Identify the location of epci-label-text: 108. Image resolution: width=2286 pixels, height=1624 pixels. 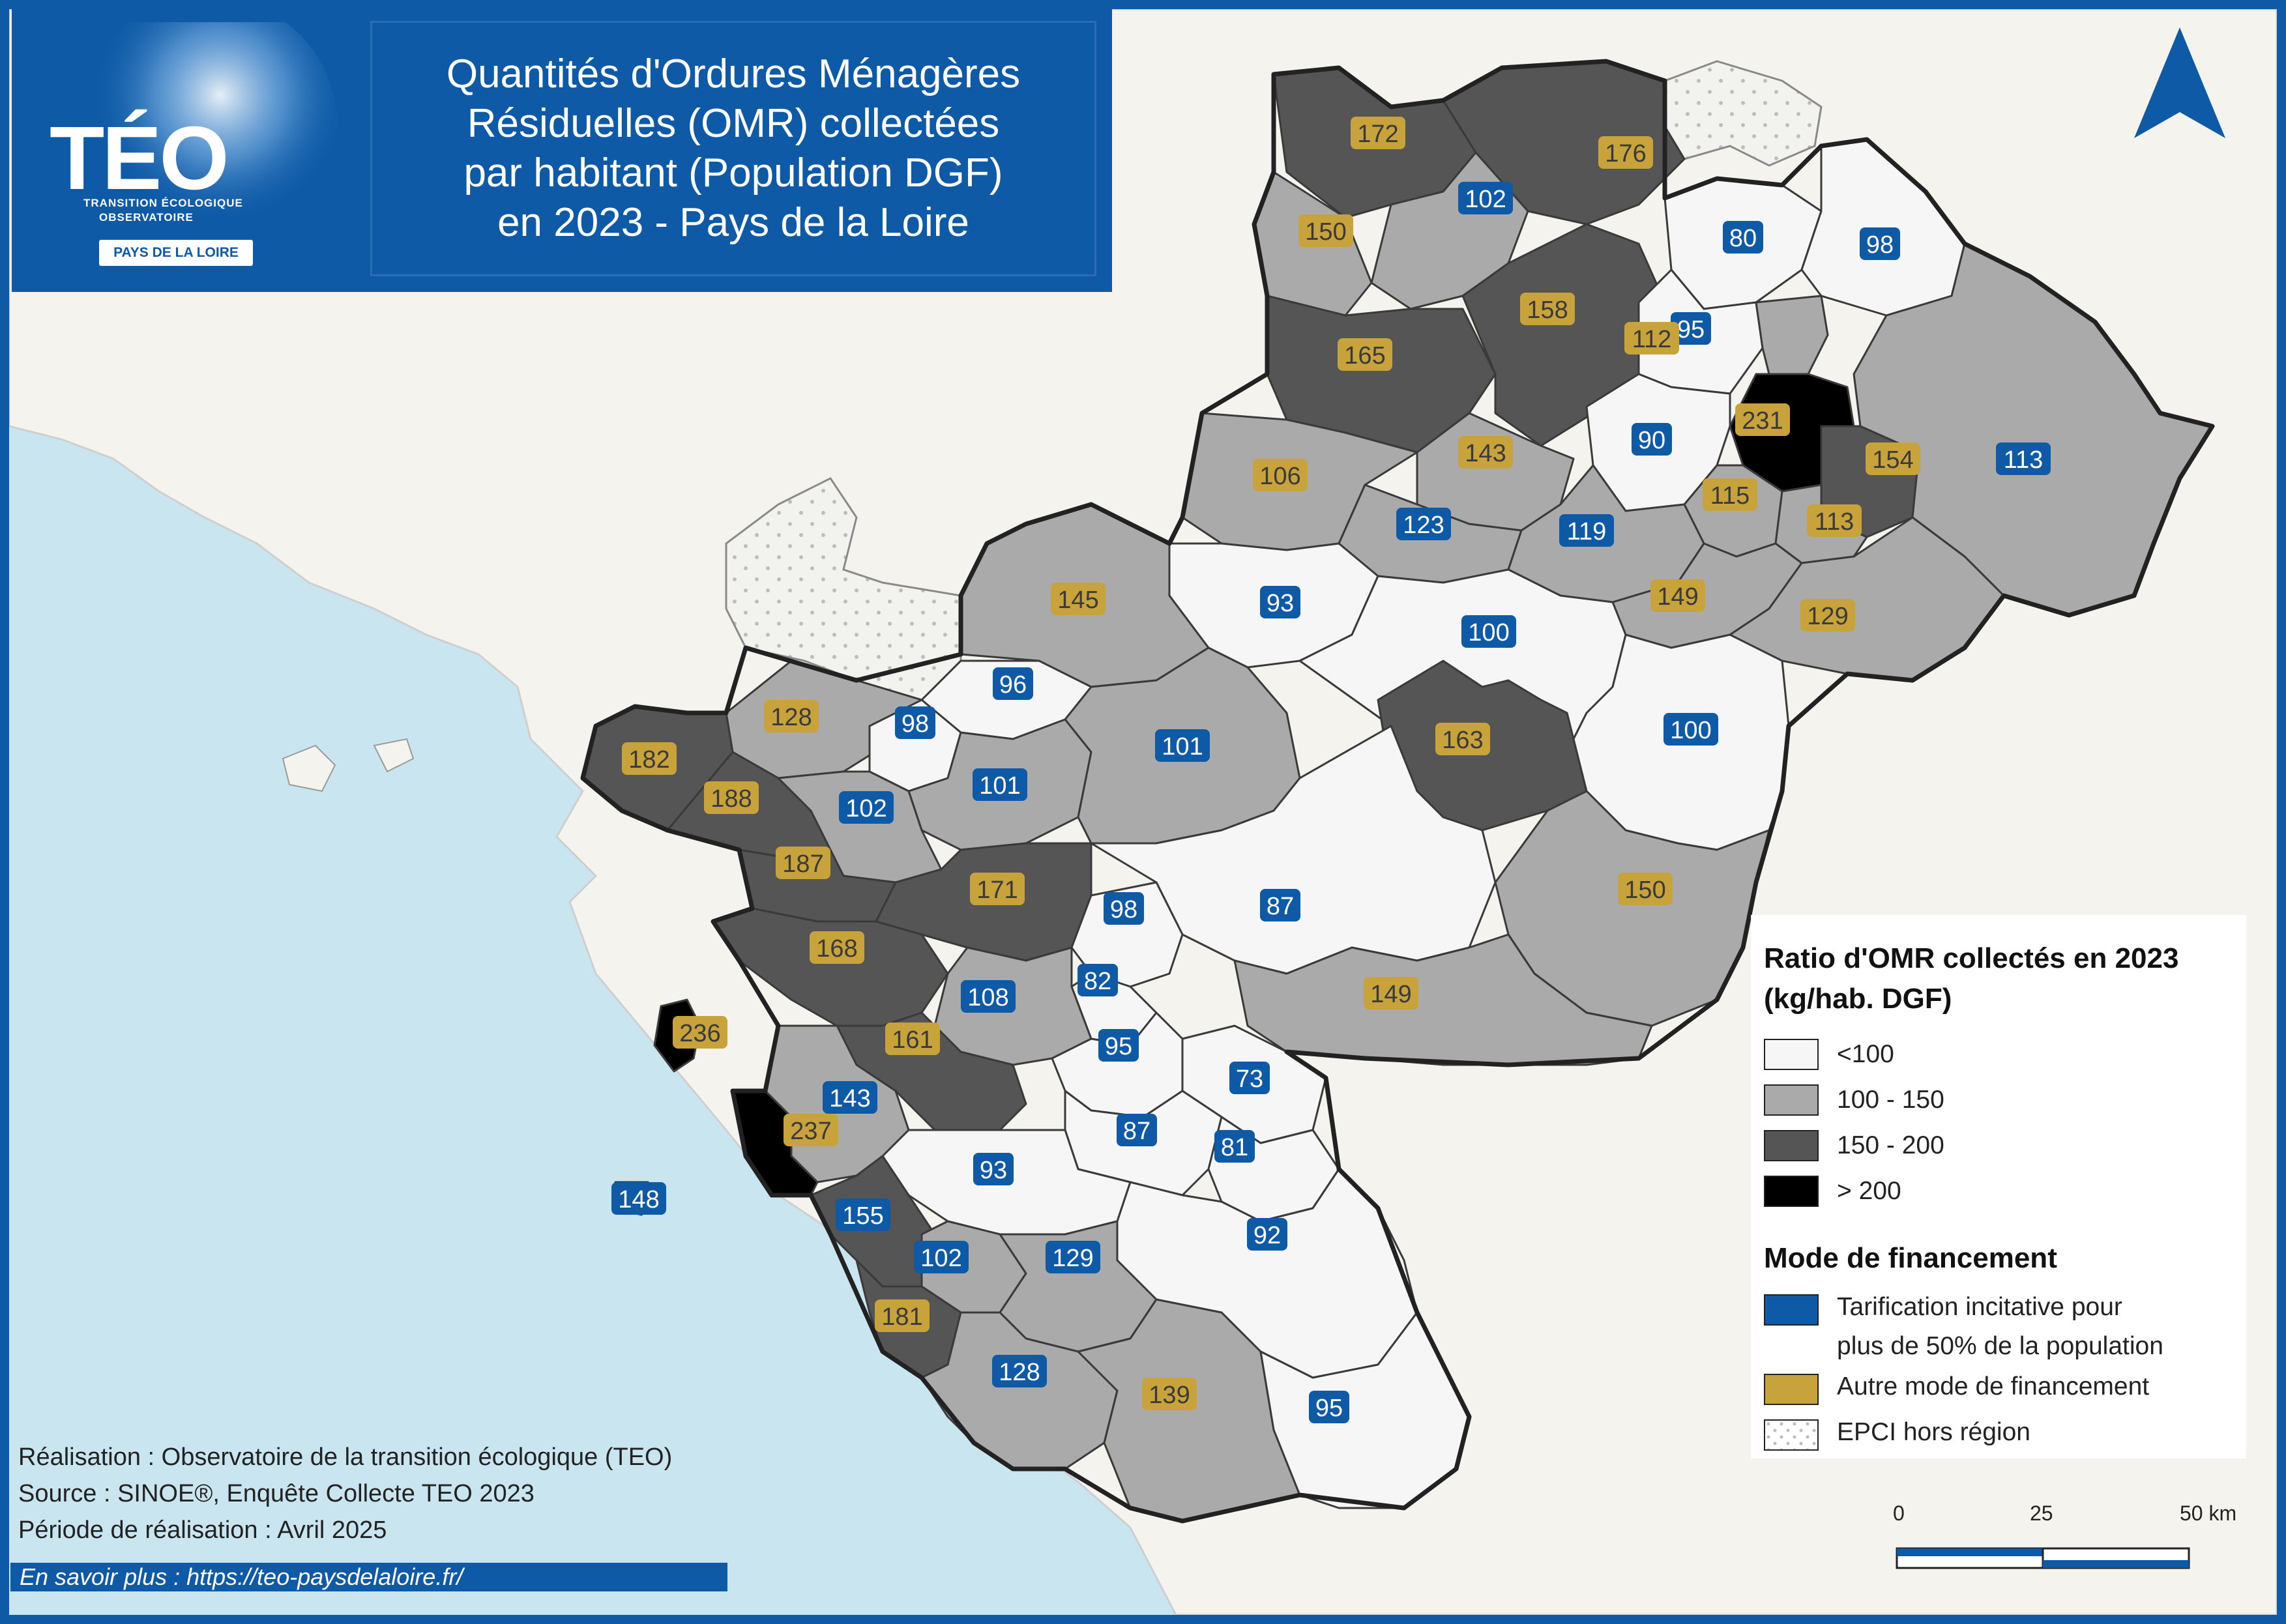
(987, 997).